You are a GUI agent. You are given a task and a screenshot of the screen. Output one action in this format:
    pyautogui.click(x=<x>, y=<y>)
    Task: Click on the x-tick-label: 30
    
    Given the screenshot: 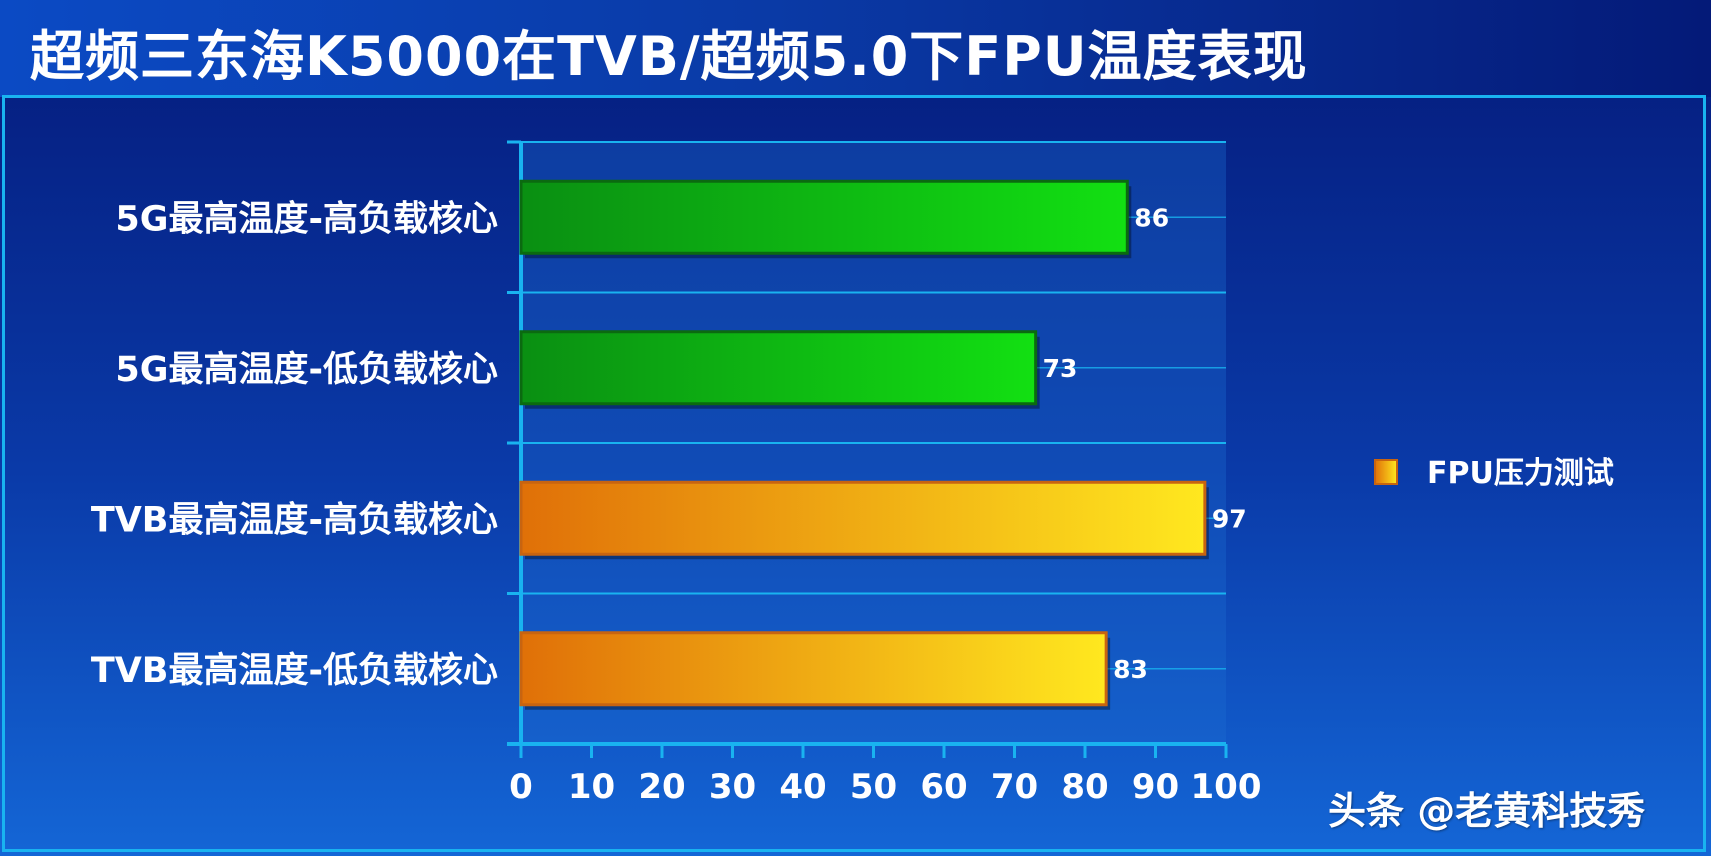 What is the action you would take?
    pyautogui.click(x=732, y=787)
    